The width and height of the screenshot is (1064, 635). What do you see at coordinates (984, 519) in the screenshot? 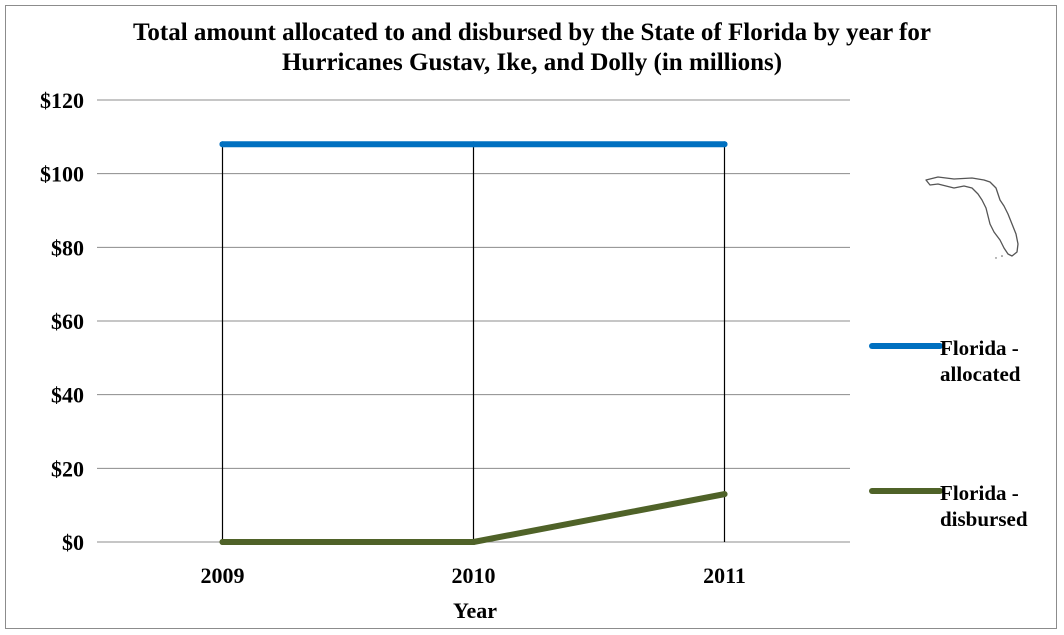
I see `legend-label-disbursed-line-2: disbursed` at bounding box center [984, 519].